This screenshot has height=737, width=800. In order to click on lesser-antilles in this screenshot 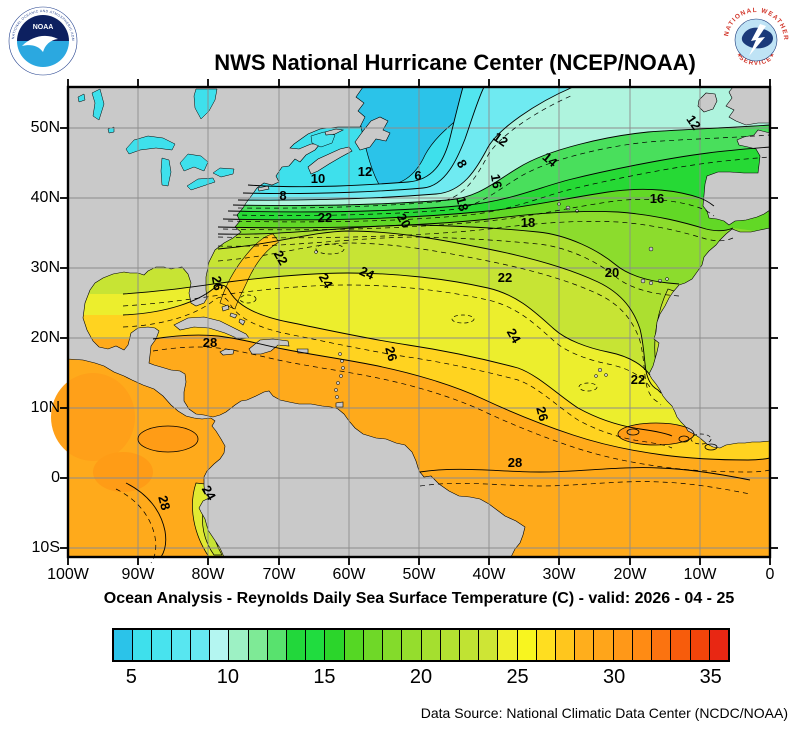, I will do `click(339, 375)`.